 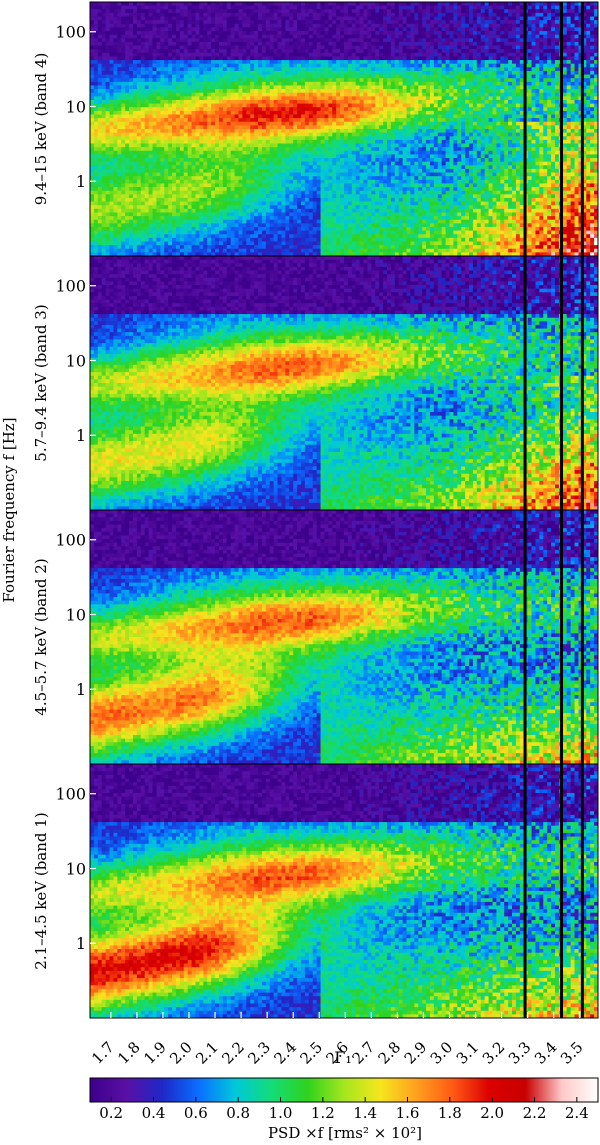 What do you see at coordinates (41, 382) in the screenshot?
I see `panel-label: 5.7–9.4 keV (band 3)` at bounding box center [41, 382].